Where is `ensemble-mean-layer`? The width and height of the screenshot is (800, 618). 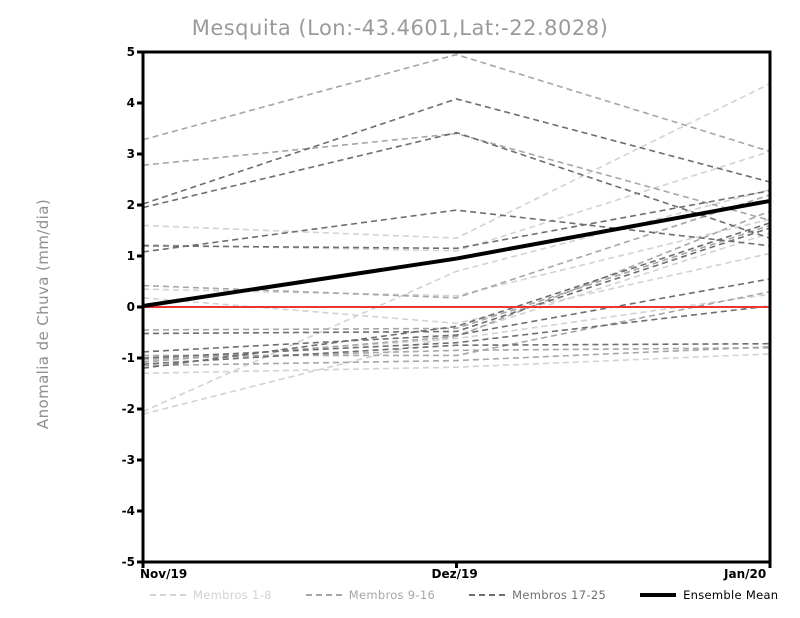 ensemble-mean-layer is located at coordinates (456, 253).